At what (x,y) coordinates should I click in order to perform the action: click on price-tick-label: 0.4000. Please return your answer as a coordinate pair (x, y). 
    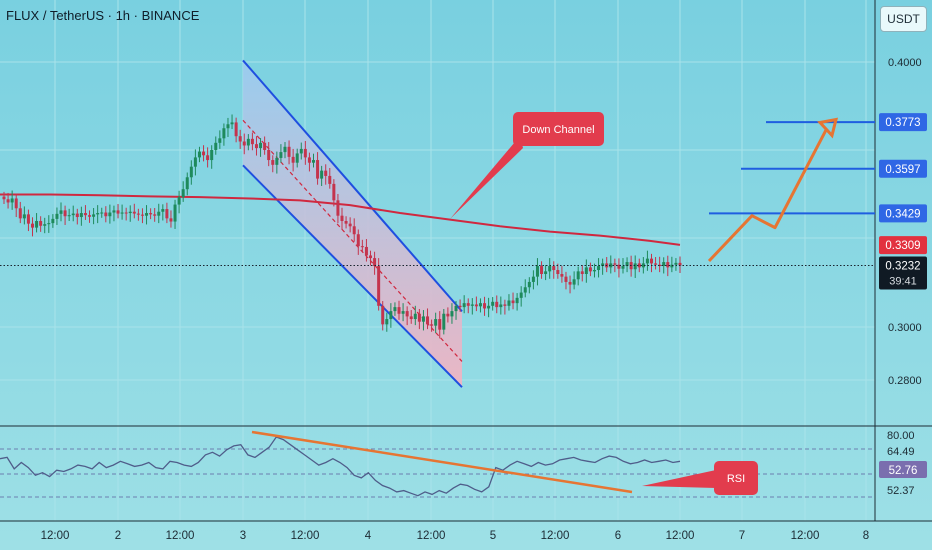
    Looking at the image, I should click on (905, 63).